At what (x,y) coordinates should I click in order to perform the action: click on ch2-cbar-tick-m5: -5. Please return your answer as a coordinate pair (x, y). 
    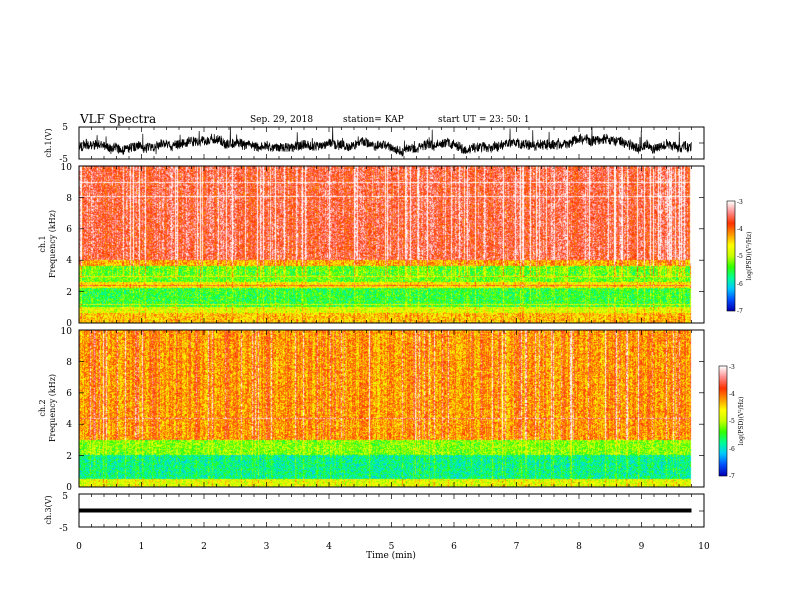
    Looking at the image, I should click on (732, 421).